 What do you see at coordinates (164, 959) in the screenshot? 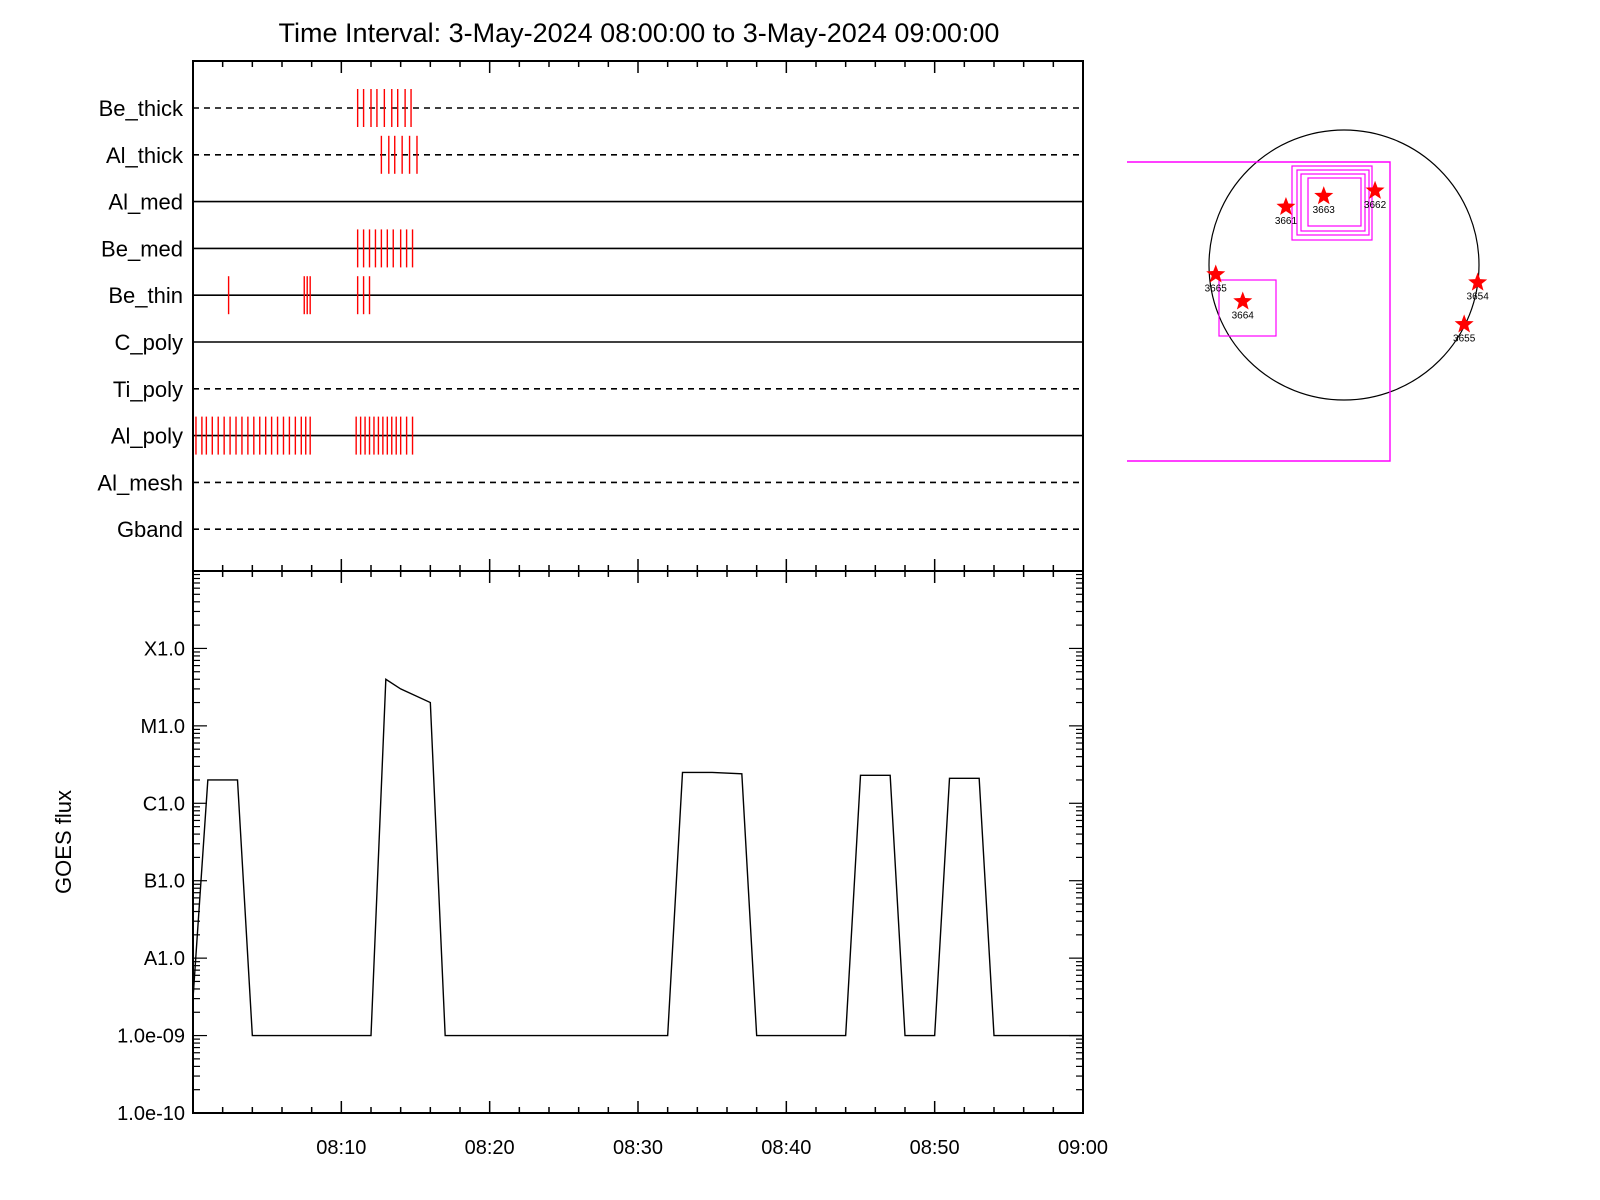
I see `y-tick-label: A1.0` at bounding box center [164, 959].